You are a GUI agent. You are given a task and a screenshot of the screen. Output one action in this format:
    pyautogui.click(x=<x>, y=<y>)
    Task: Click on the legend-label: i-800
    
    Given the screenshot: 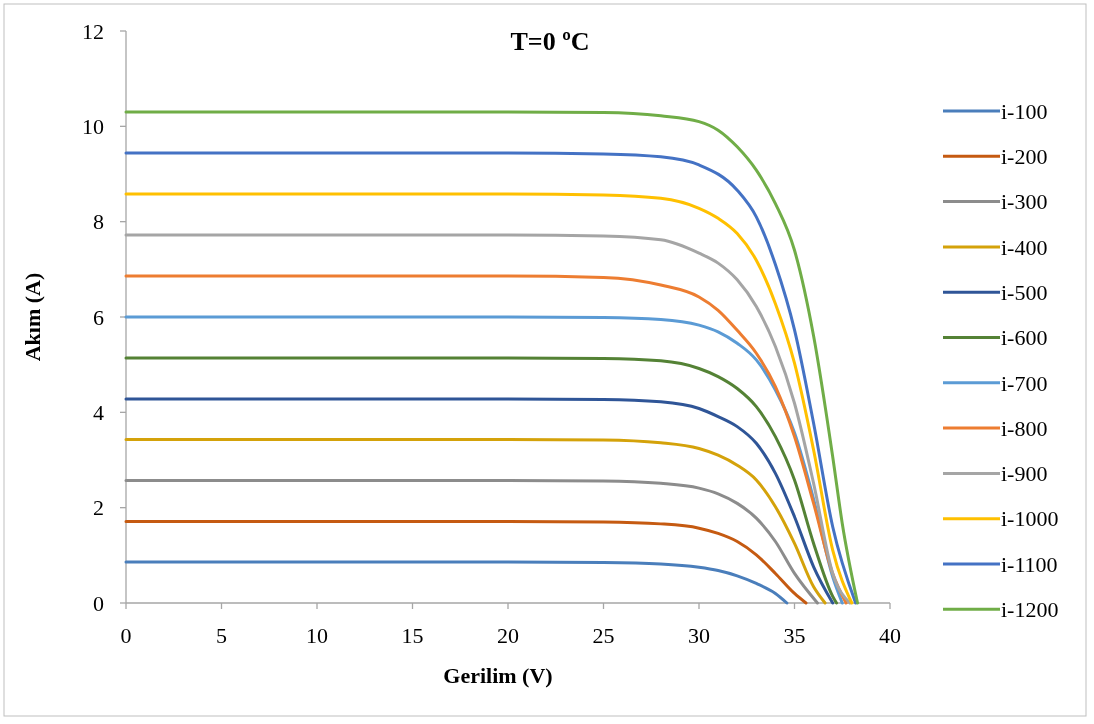 What is the action you would take?
    pyautogui.click(x=1024, y=428)
    